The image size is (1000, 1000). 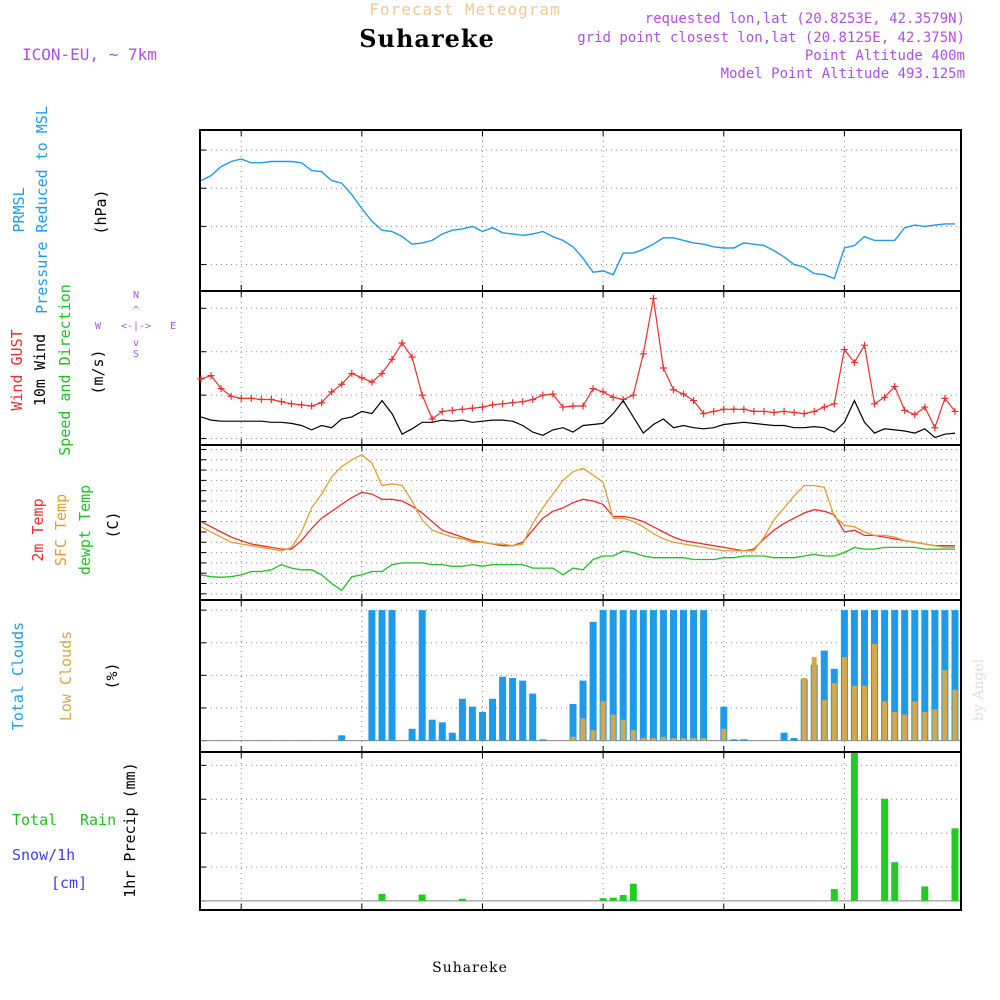 I want to click on precip-panel-labels: Total Rain Snow/1h [cm] 1hr Precip (mm), so click(x=75, y=829).